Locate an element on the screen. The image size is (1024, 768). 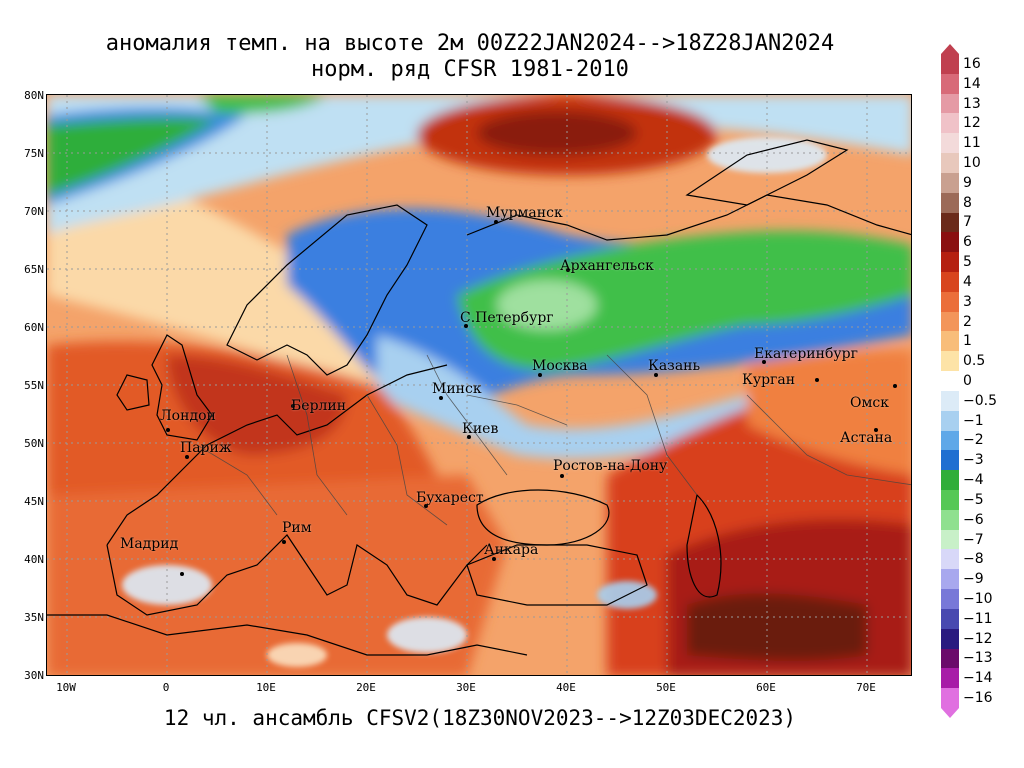
lat-label-35n: 35N is located at coordinates (34, 617).